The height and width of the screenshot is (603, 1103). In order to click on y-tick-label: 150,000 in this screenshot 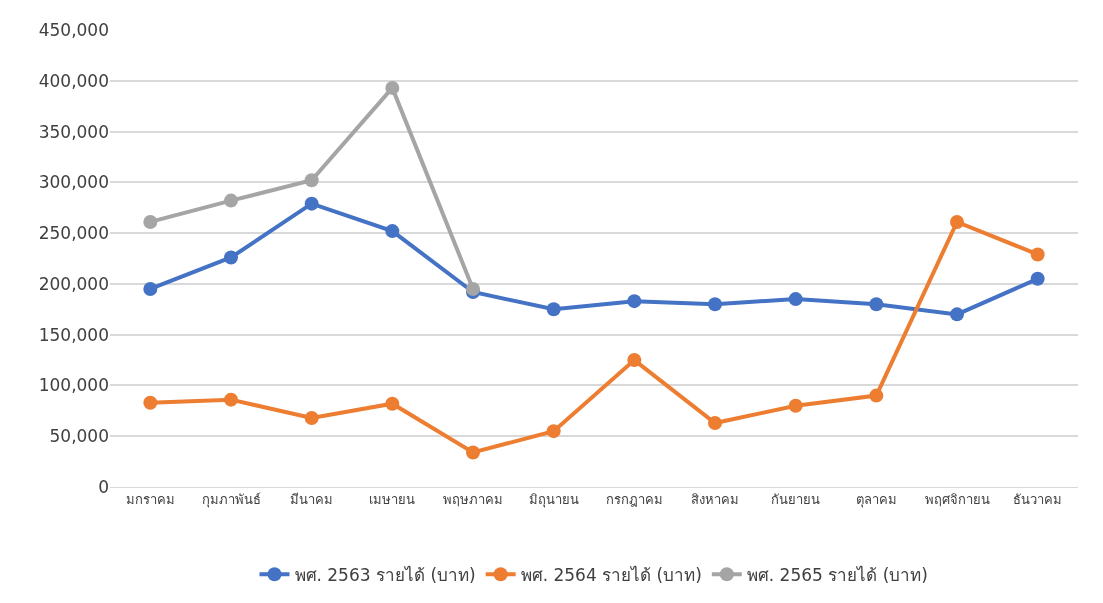, I will do `click(73, 334)`.